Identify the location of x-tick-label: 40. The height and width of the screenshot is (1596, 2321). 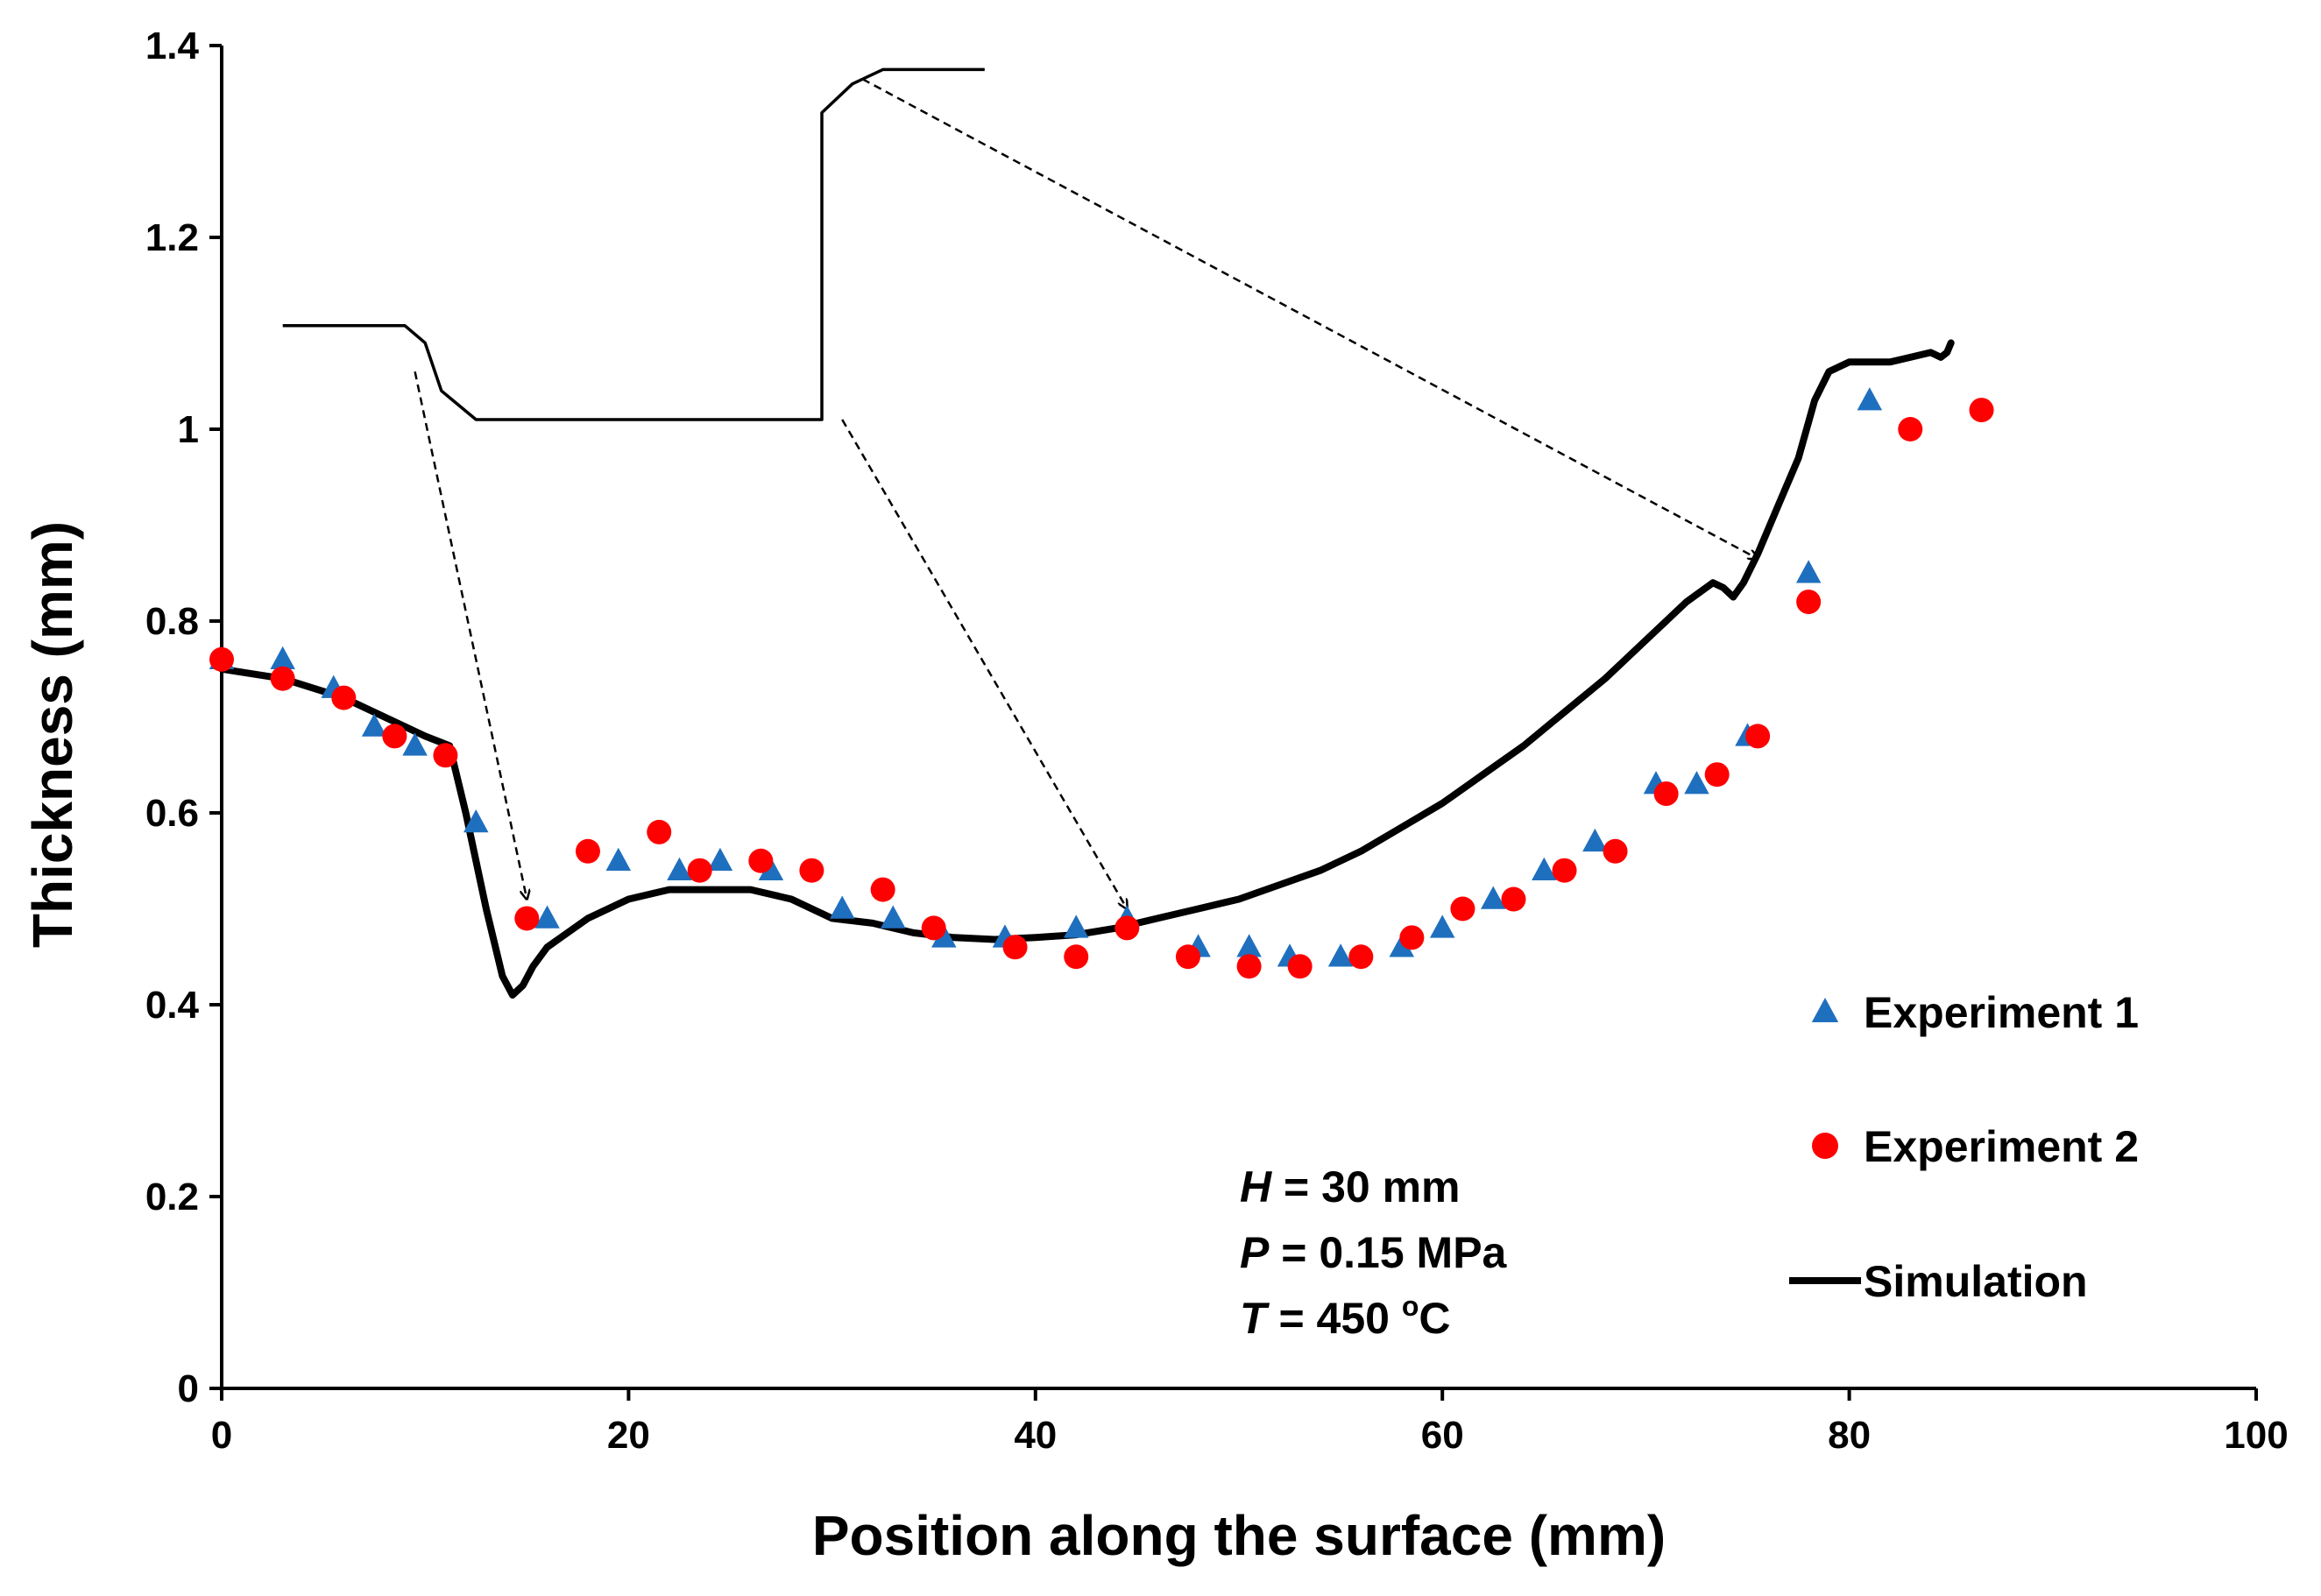
(1035, 1435).